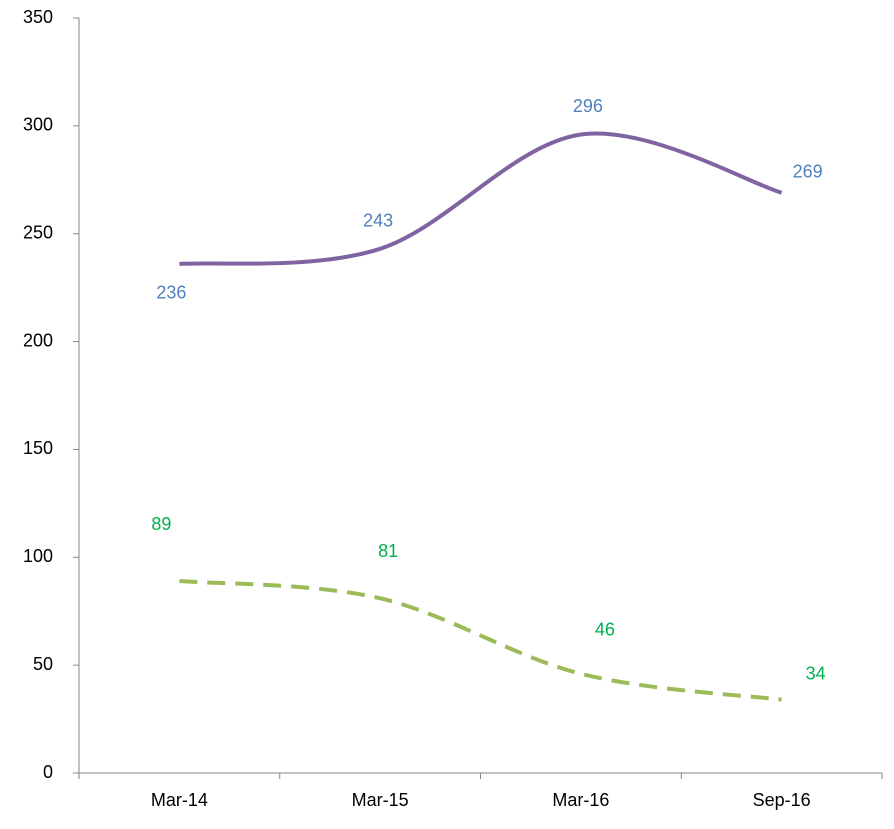 Image resolution: width=894 pixels, height=829 pixels. Describe the element at coordinates (161, 524) in the screenshot. I see `data-label: 89` at that location.